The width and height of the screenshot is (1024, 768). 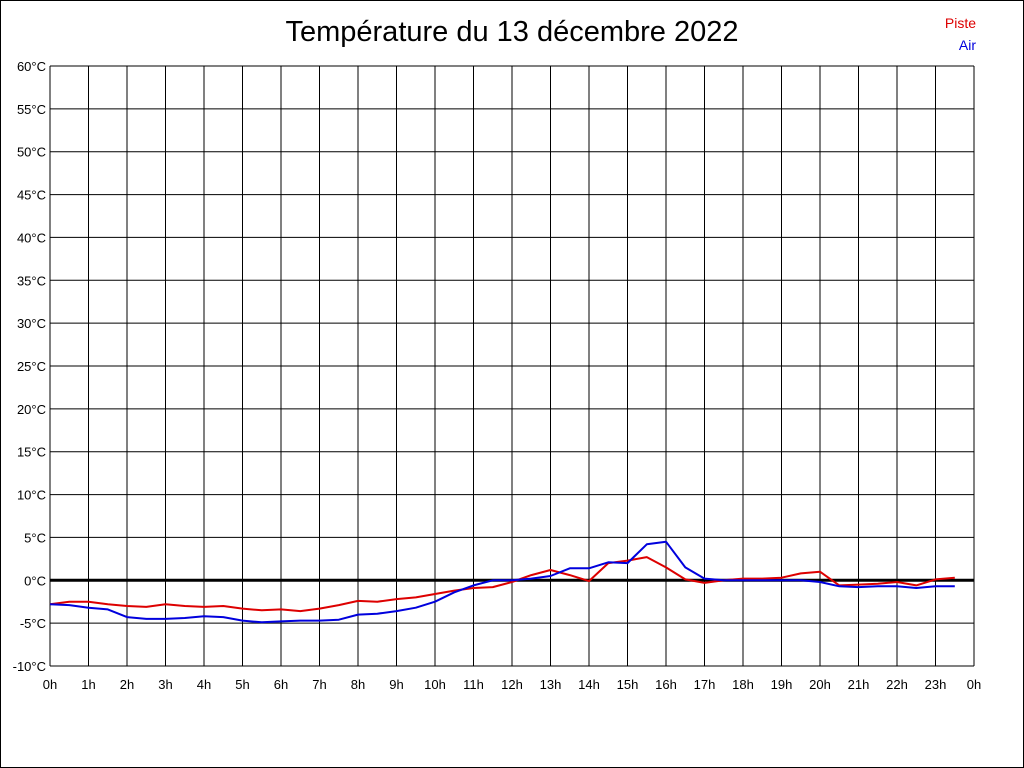 I want to click on x-tick-label: 21h, so click(x=859, y=684).